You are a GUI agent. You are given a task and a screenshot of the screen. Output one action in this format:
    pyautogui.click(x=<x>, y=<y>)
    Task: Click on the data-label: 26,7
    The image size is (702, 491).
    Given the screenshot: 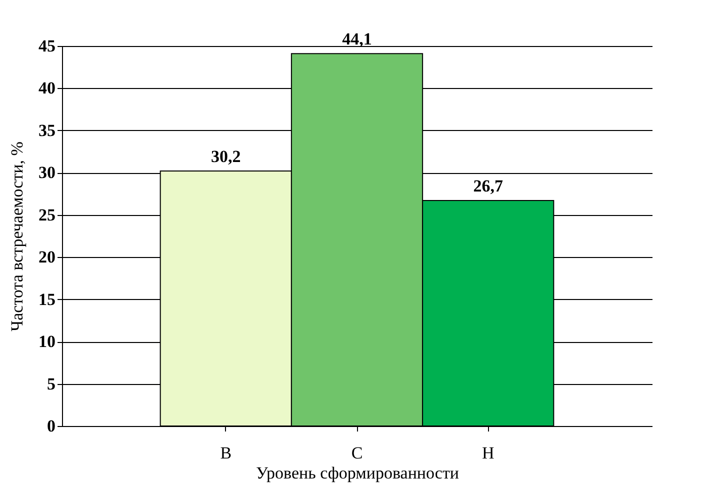 What is the action you would take?
    pyautogui.click(x=488, y=186)
    